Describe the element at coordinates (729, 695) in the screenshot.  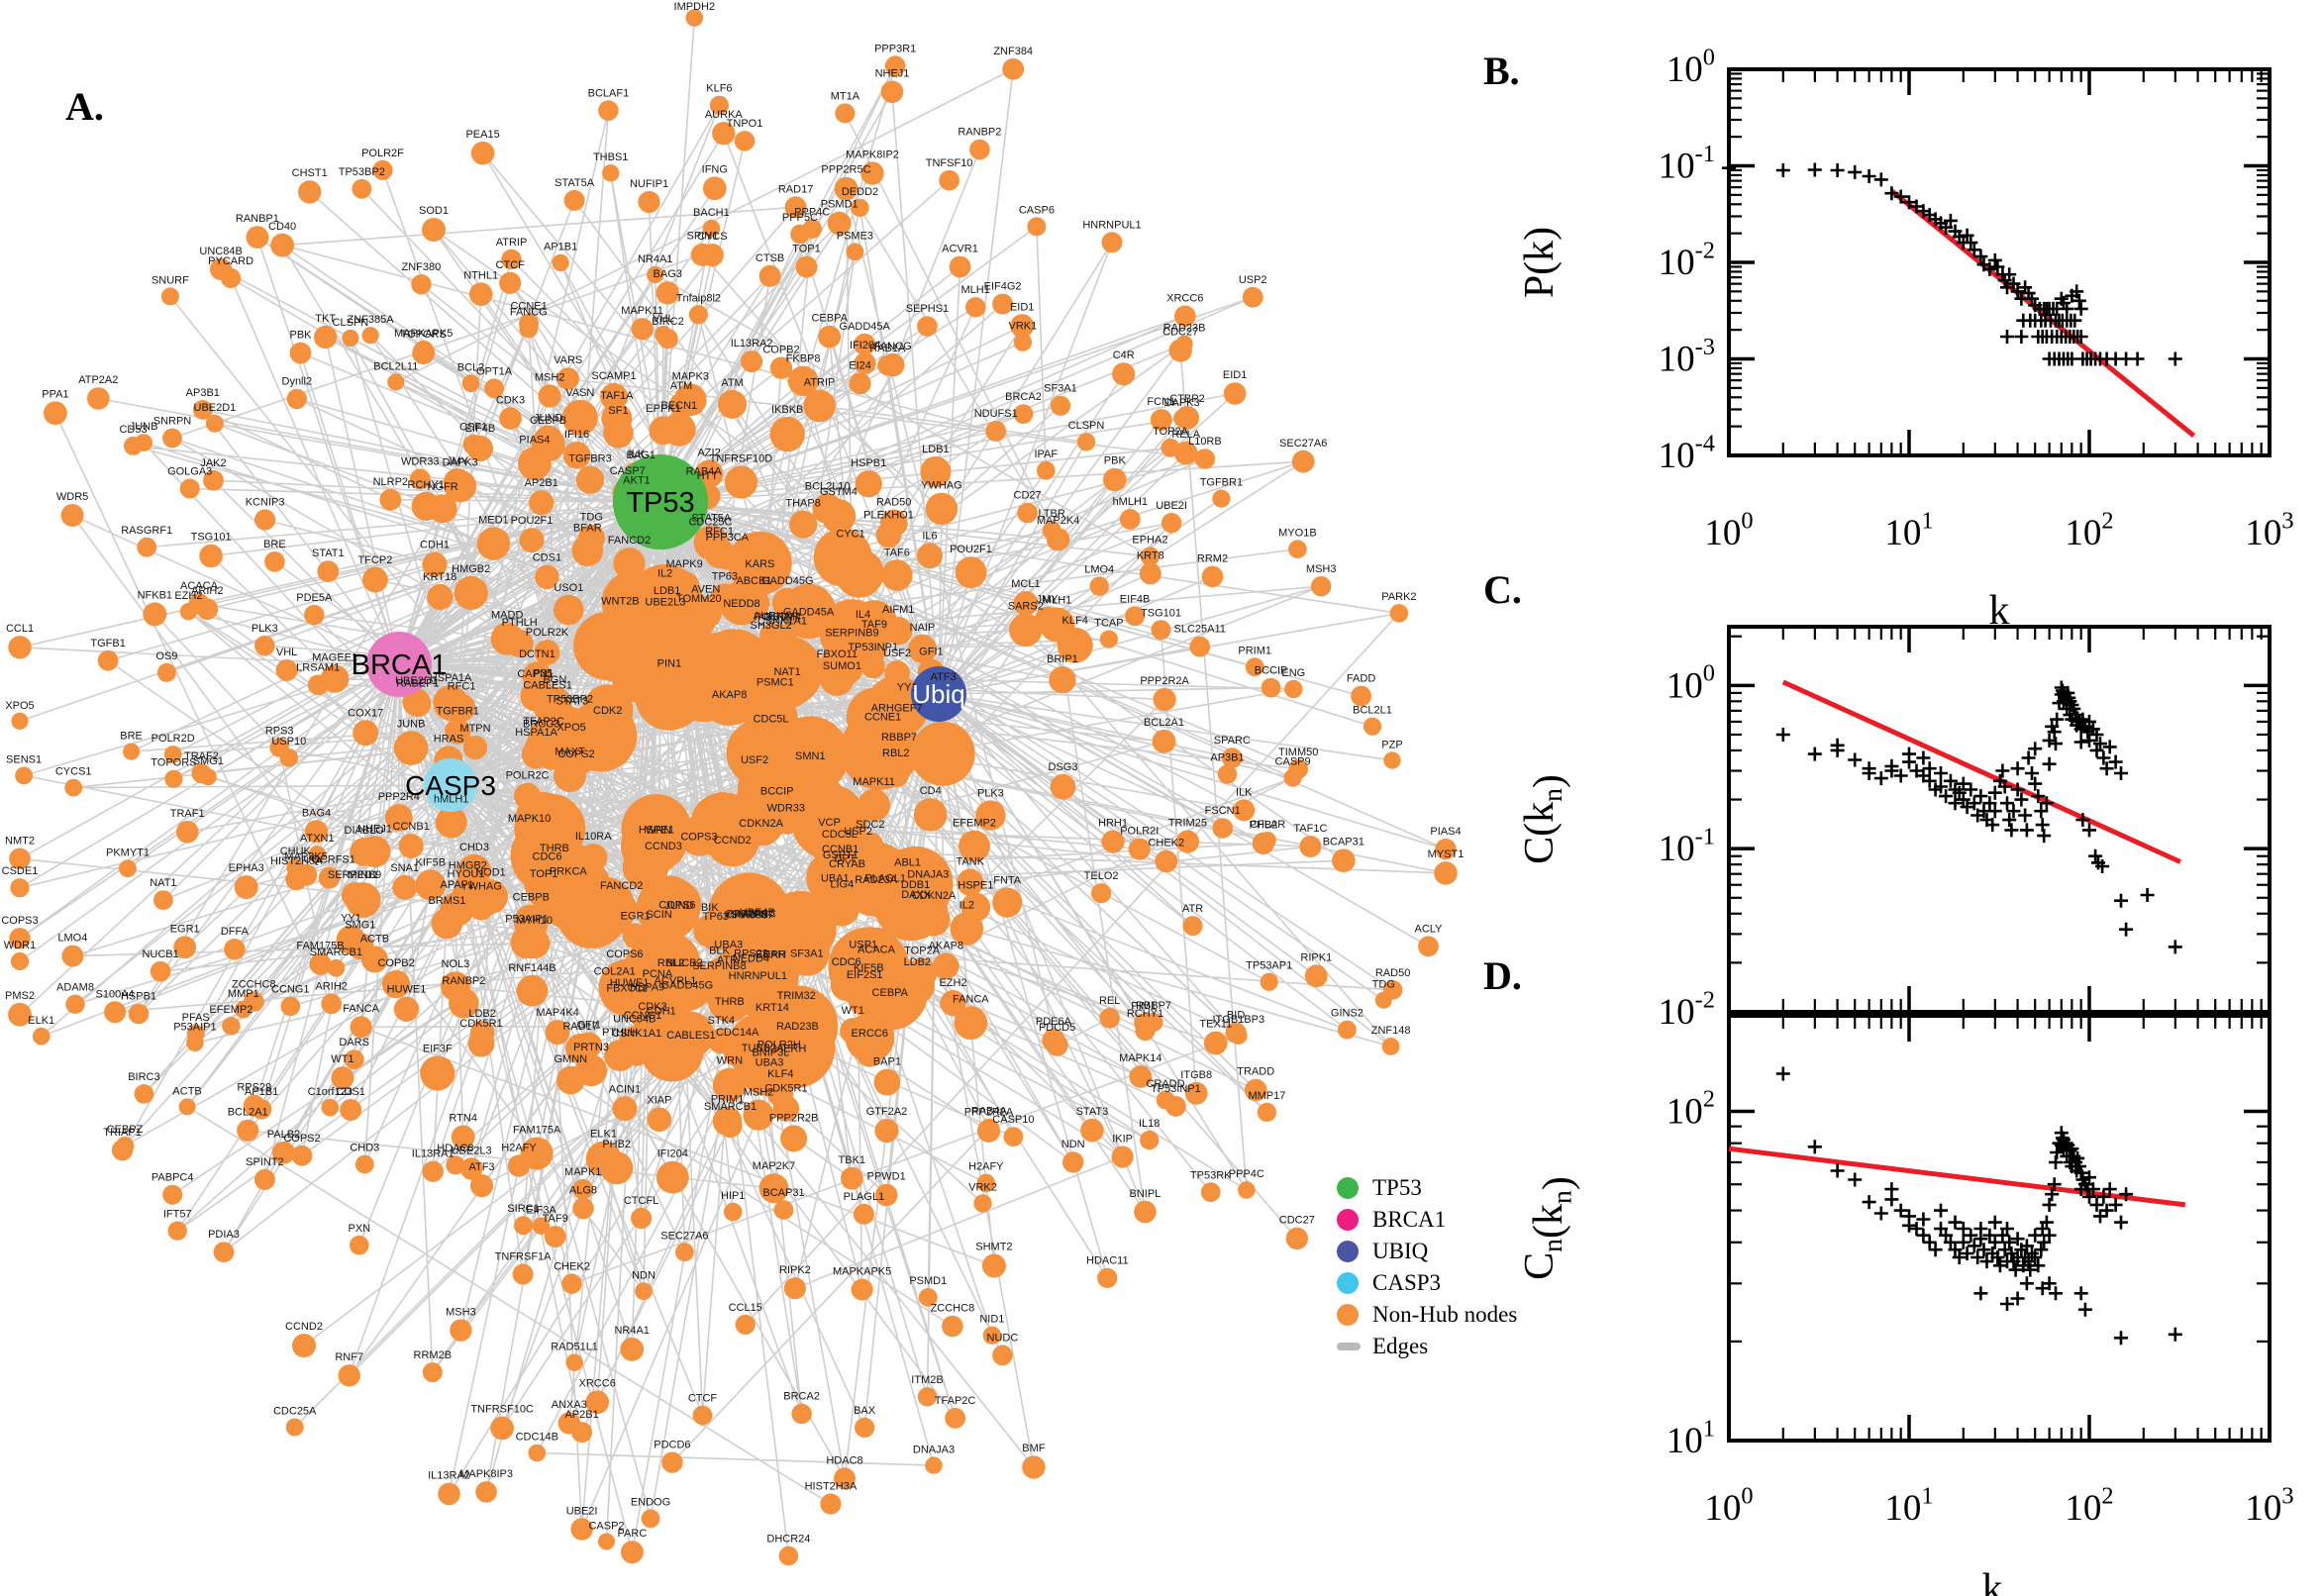
I see `svg-text: AKAP8` at that location.